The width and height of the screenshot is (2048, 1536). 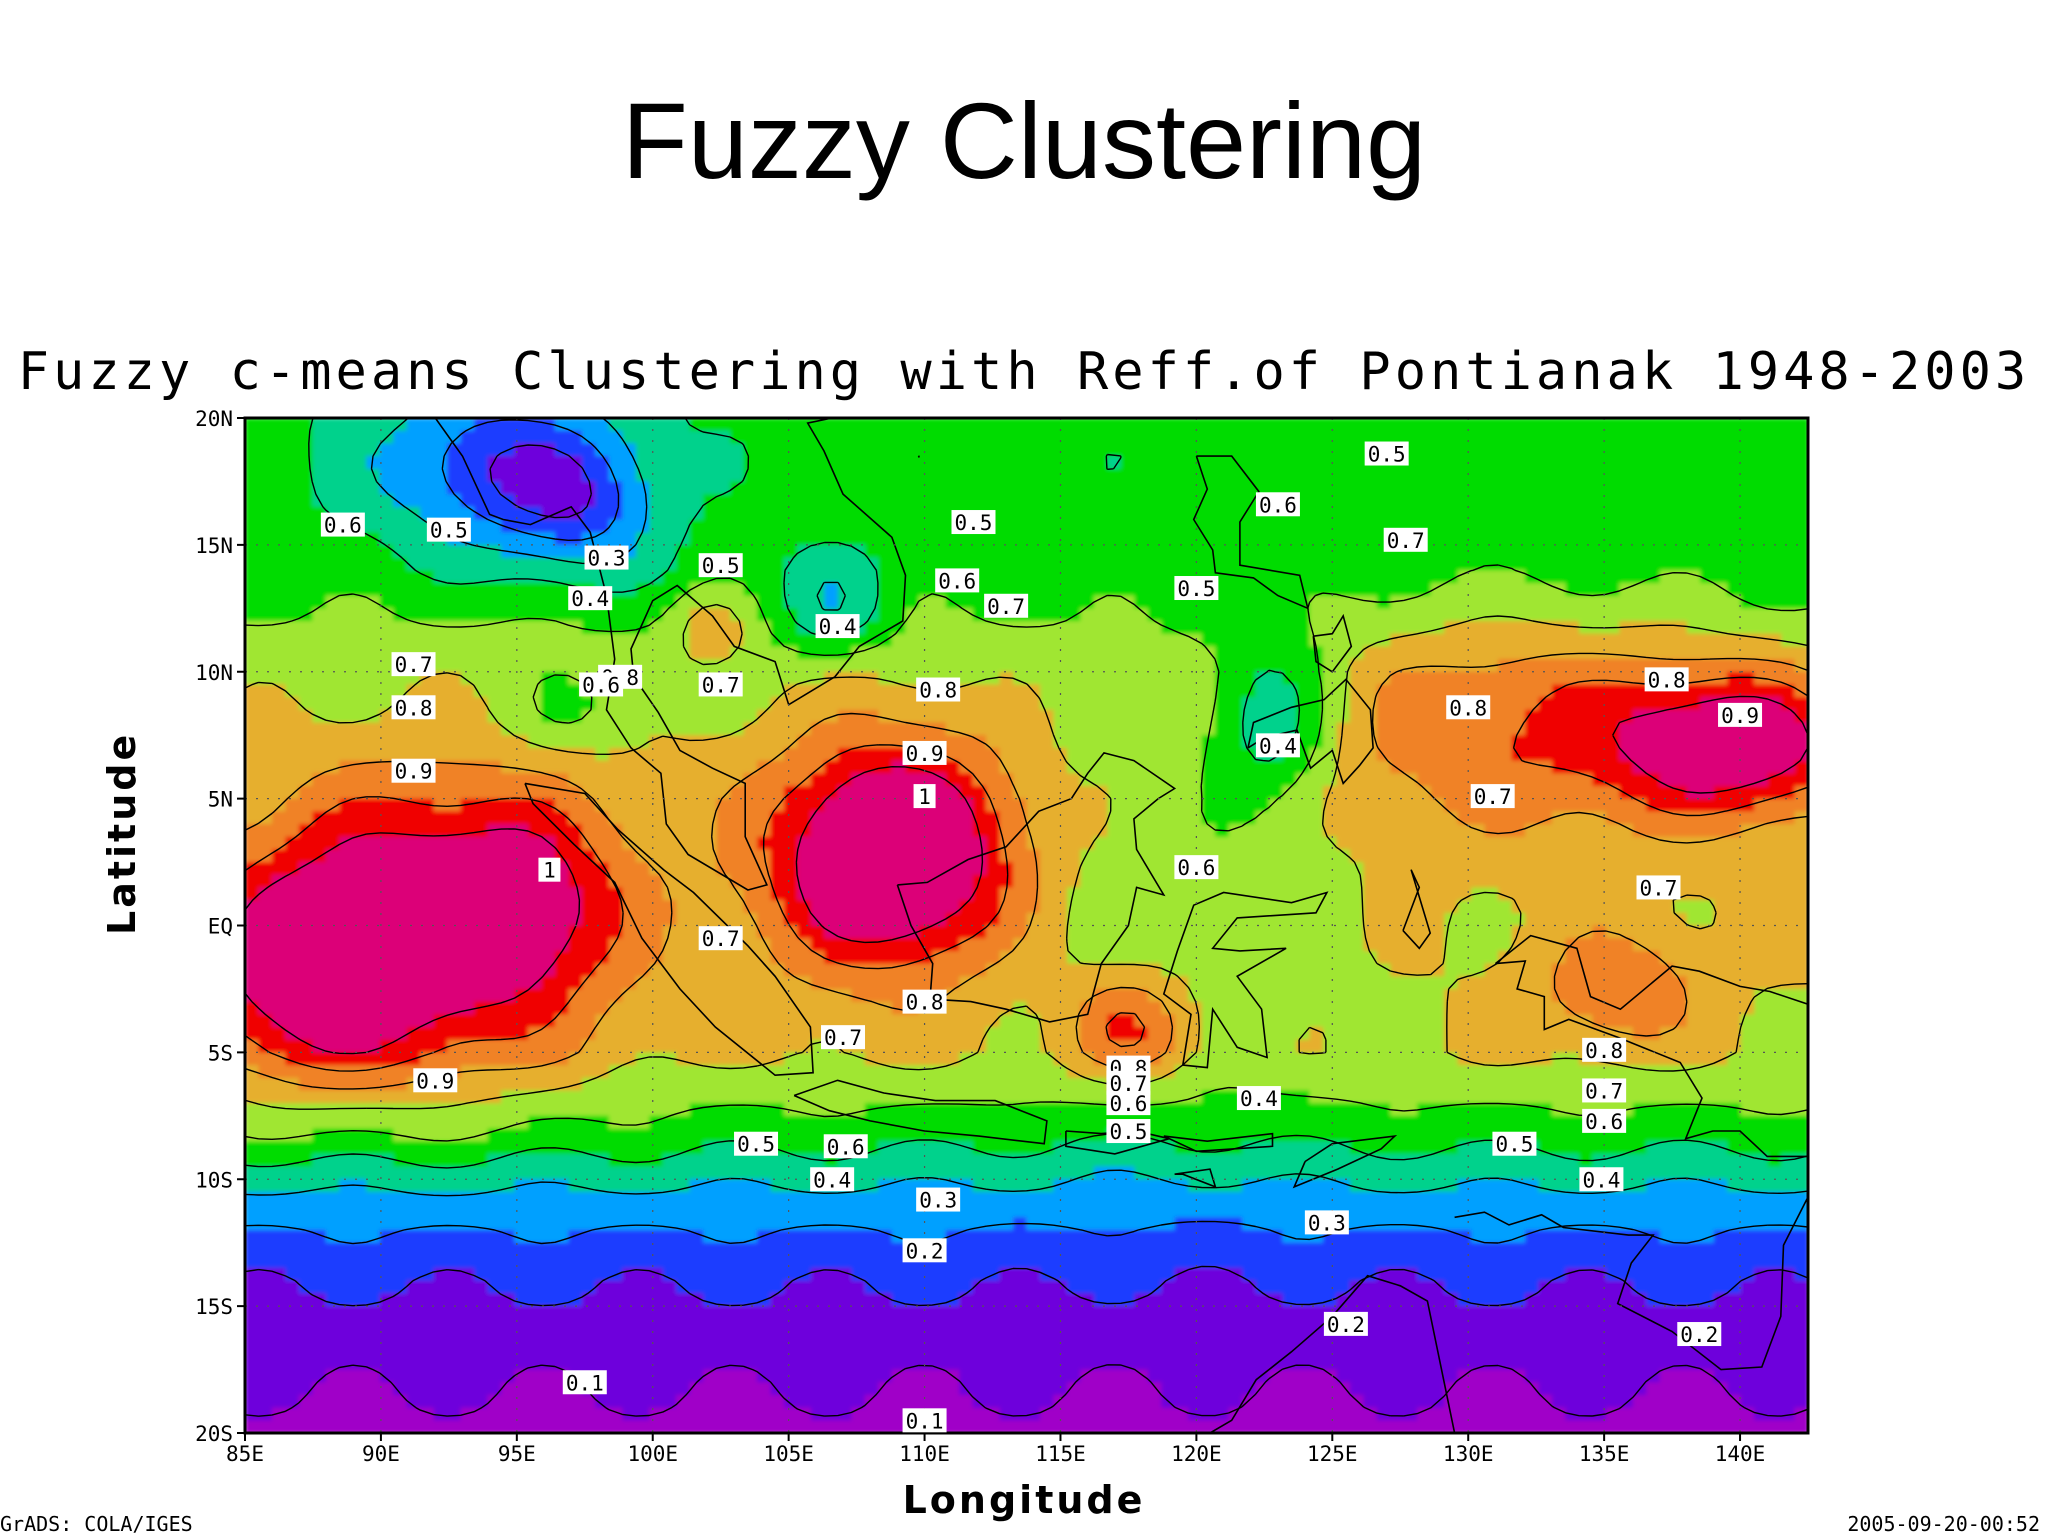 What do you see at coordinates (584, 1382) in the screenshot?
I see `contour-value-label: 0.1` at bounding box center [584, 1382].